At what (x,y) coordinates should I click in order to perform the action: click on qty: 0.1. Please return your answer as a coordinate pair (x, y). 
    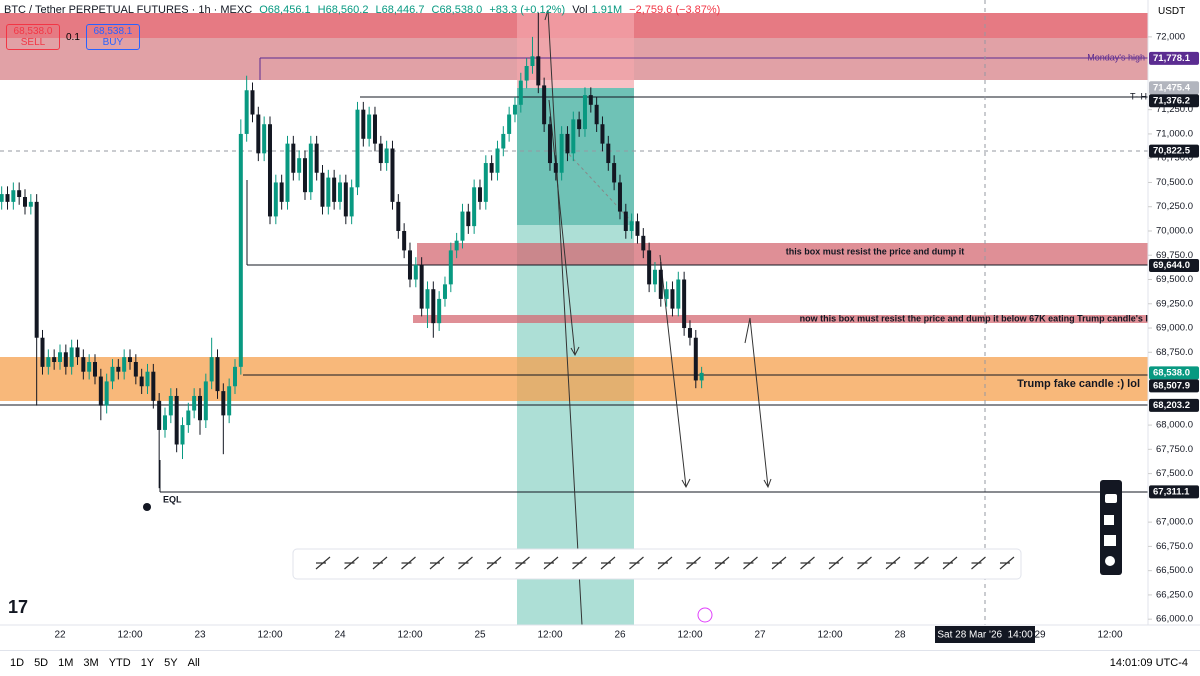
    Looking at the image, I should click on (73, 37).